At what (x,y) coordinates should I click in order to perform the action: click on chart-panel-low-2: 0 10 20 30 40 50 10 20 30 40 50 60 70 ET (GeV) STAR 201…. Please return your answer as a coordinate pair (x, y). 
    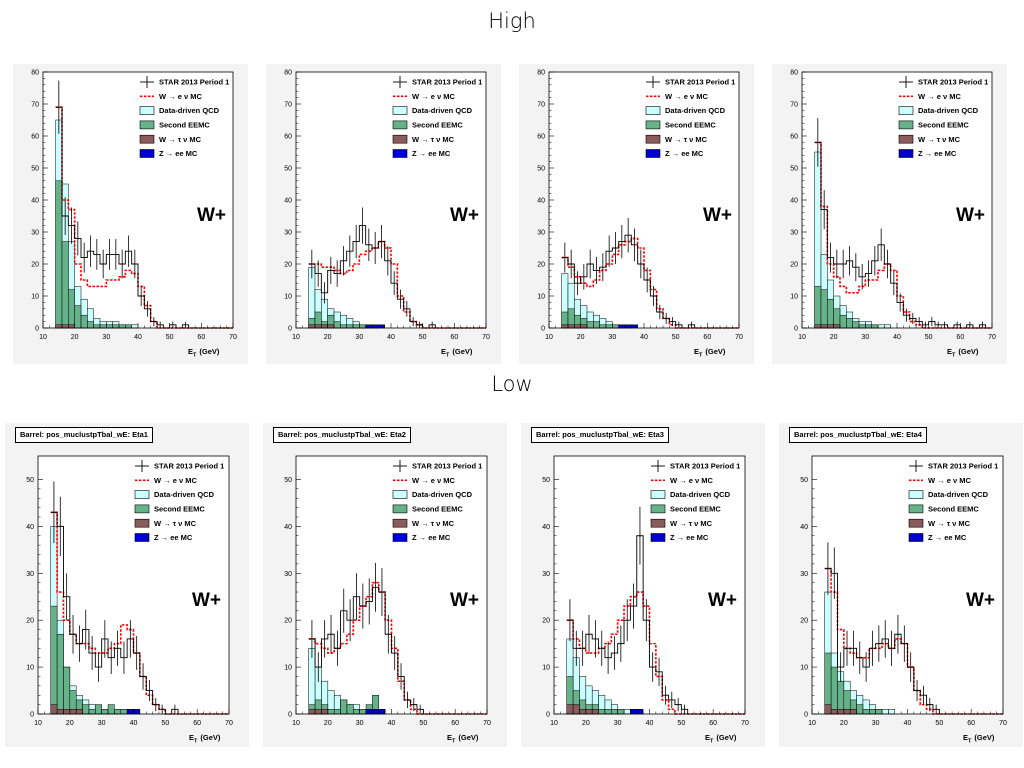
    Looking at the image, I should click on (385, 585).